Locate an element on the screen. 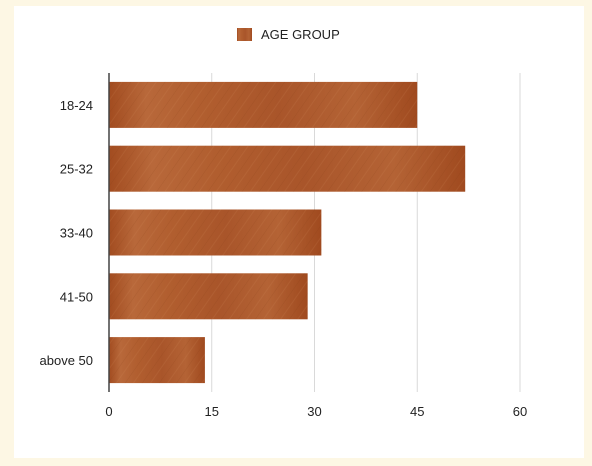 The height and width of the screenshot is (466, 592). y-category-label: 41-50 is located at coordinates (76, 296).